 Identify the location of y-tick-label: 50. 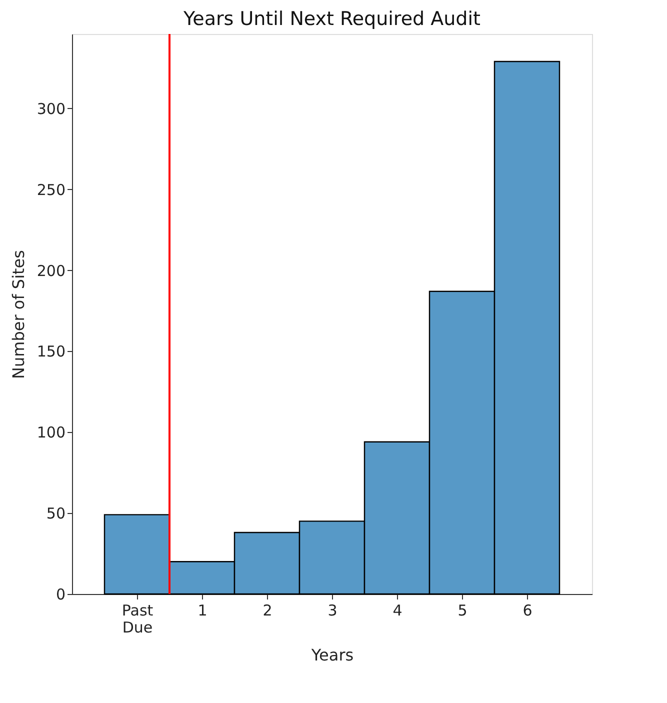
(56, 513).